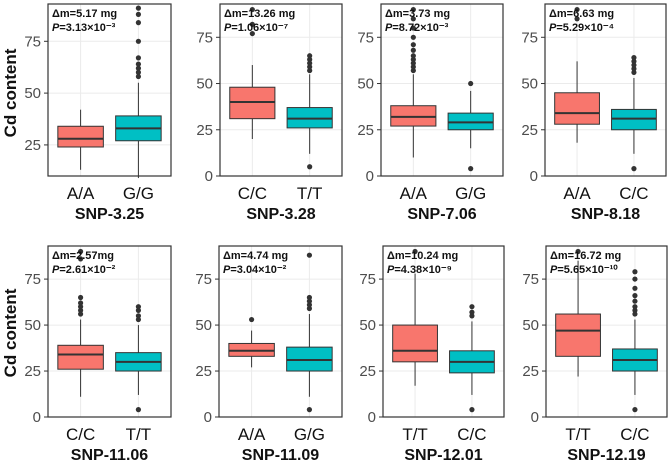 The image size is (671, 463). I want to click on delta-m-annotation: Δm=16.72 mg, so click(585, 256).